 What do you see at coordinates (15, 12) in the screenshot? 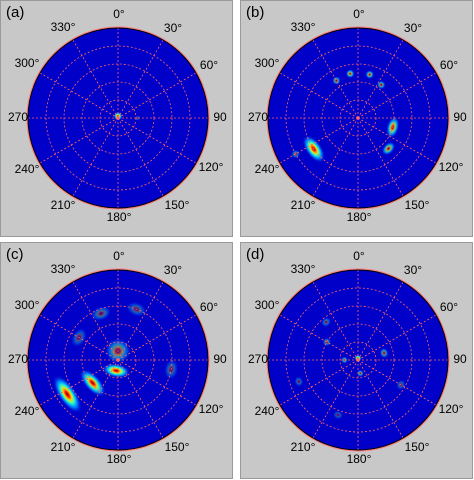
I see `panel-label-a: (a)` at bounding box center [15, 12].